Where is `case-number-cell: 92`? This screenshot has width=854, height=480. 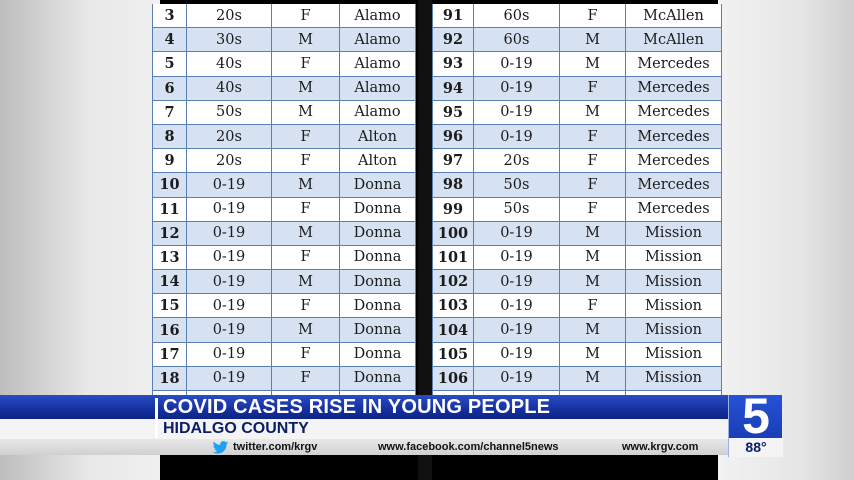 case-number-cell: 92 is located at coordinates (453, 40).